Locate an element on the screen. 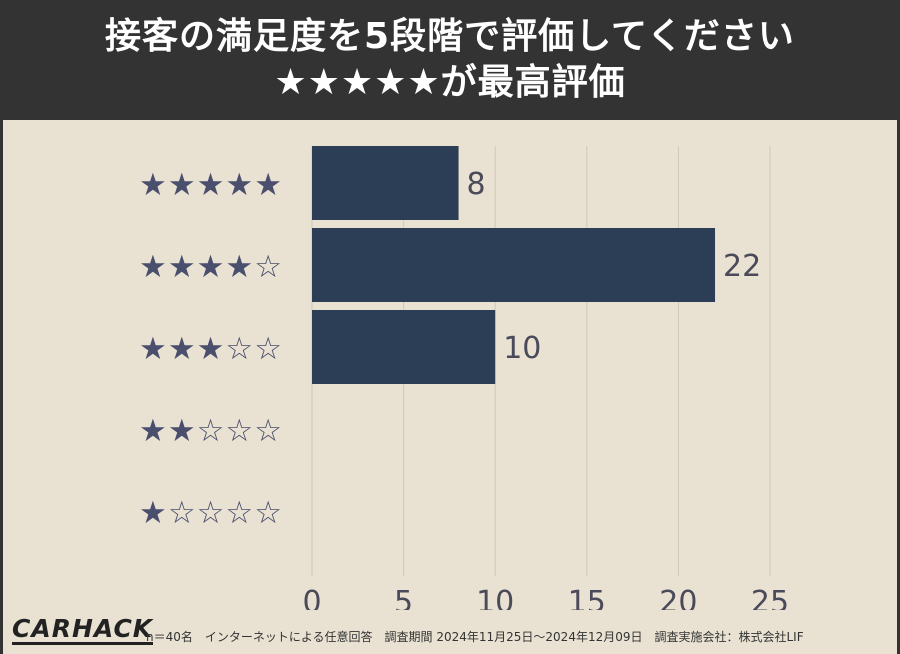  x-tick-label: 0 is located at coordinates (311, 597).